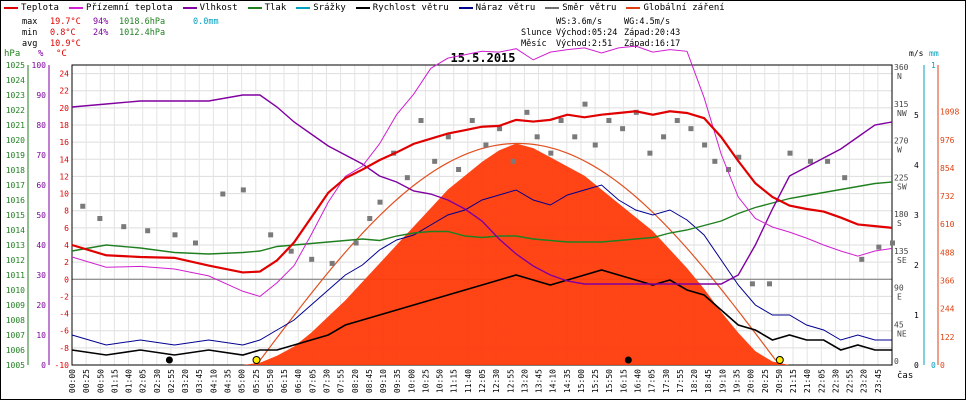  What do you see at coordinates (901, 214) in the screenshot?
I see `axis-tick-direction: 180` at bounding box center [901, 214].